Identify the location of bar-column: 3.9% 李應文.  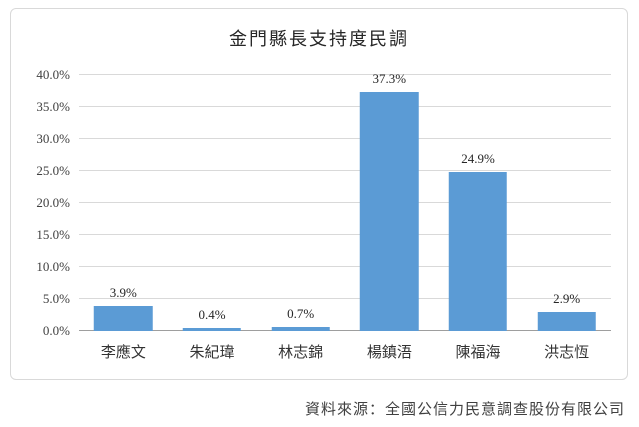
(123, 218).